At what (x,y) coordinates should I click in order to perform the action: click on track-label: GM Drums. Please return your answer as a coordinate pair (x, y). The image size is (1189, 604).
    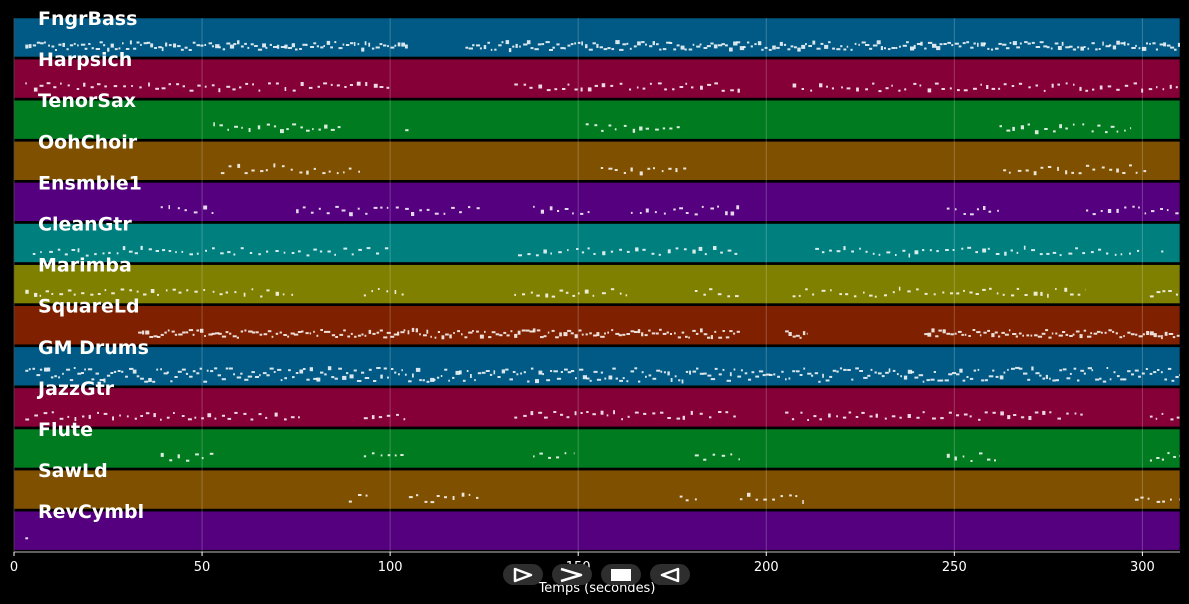
    Looking at the image, I should click on (93, 348).